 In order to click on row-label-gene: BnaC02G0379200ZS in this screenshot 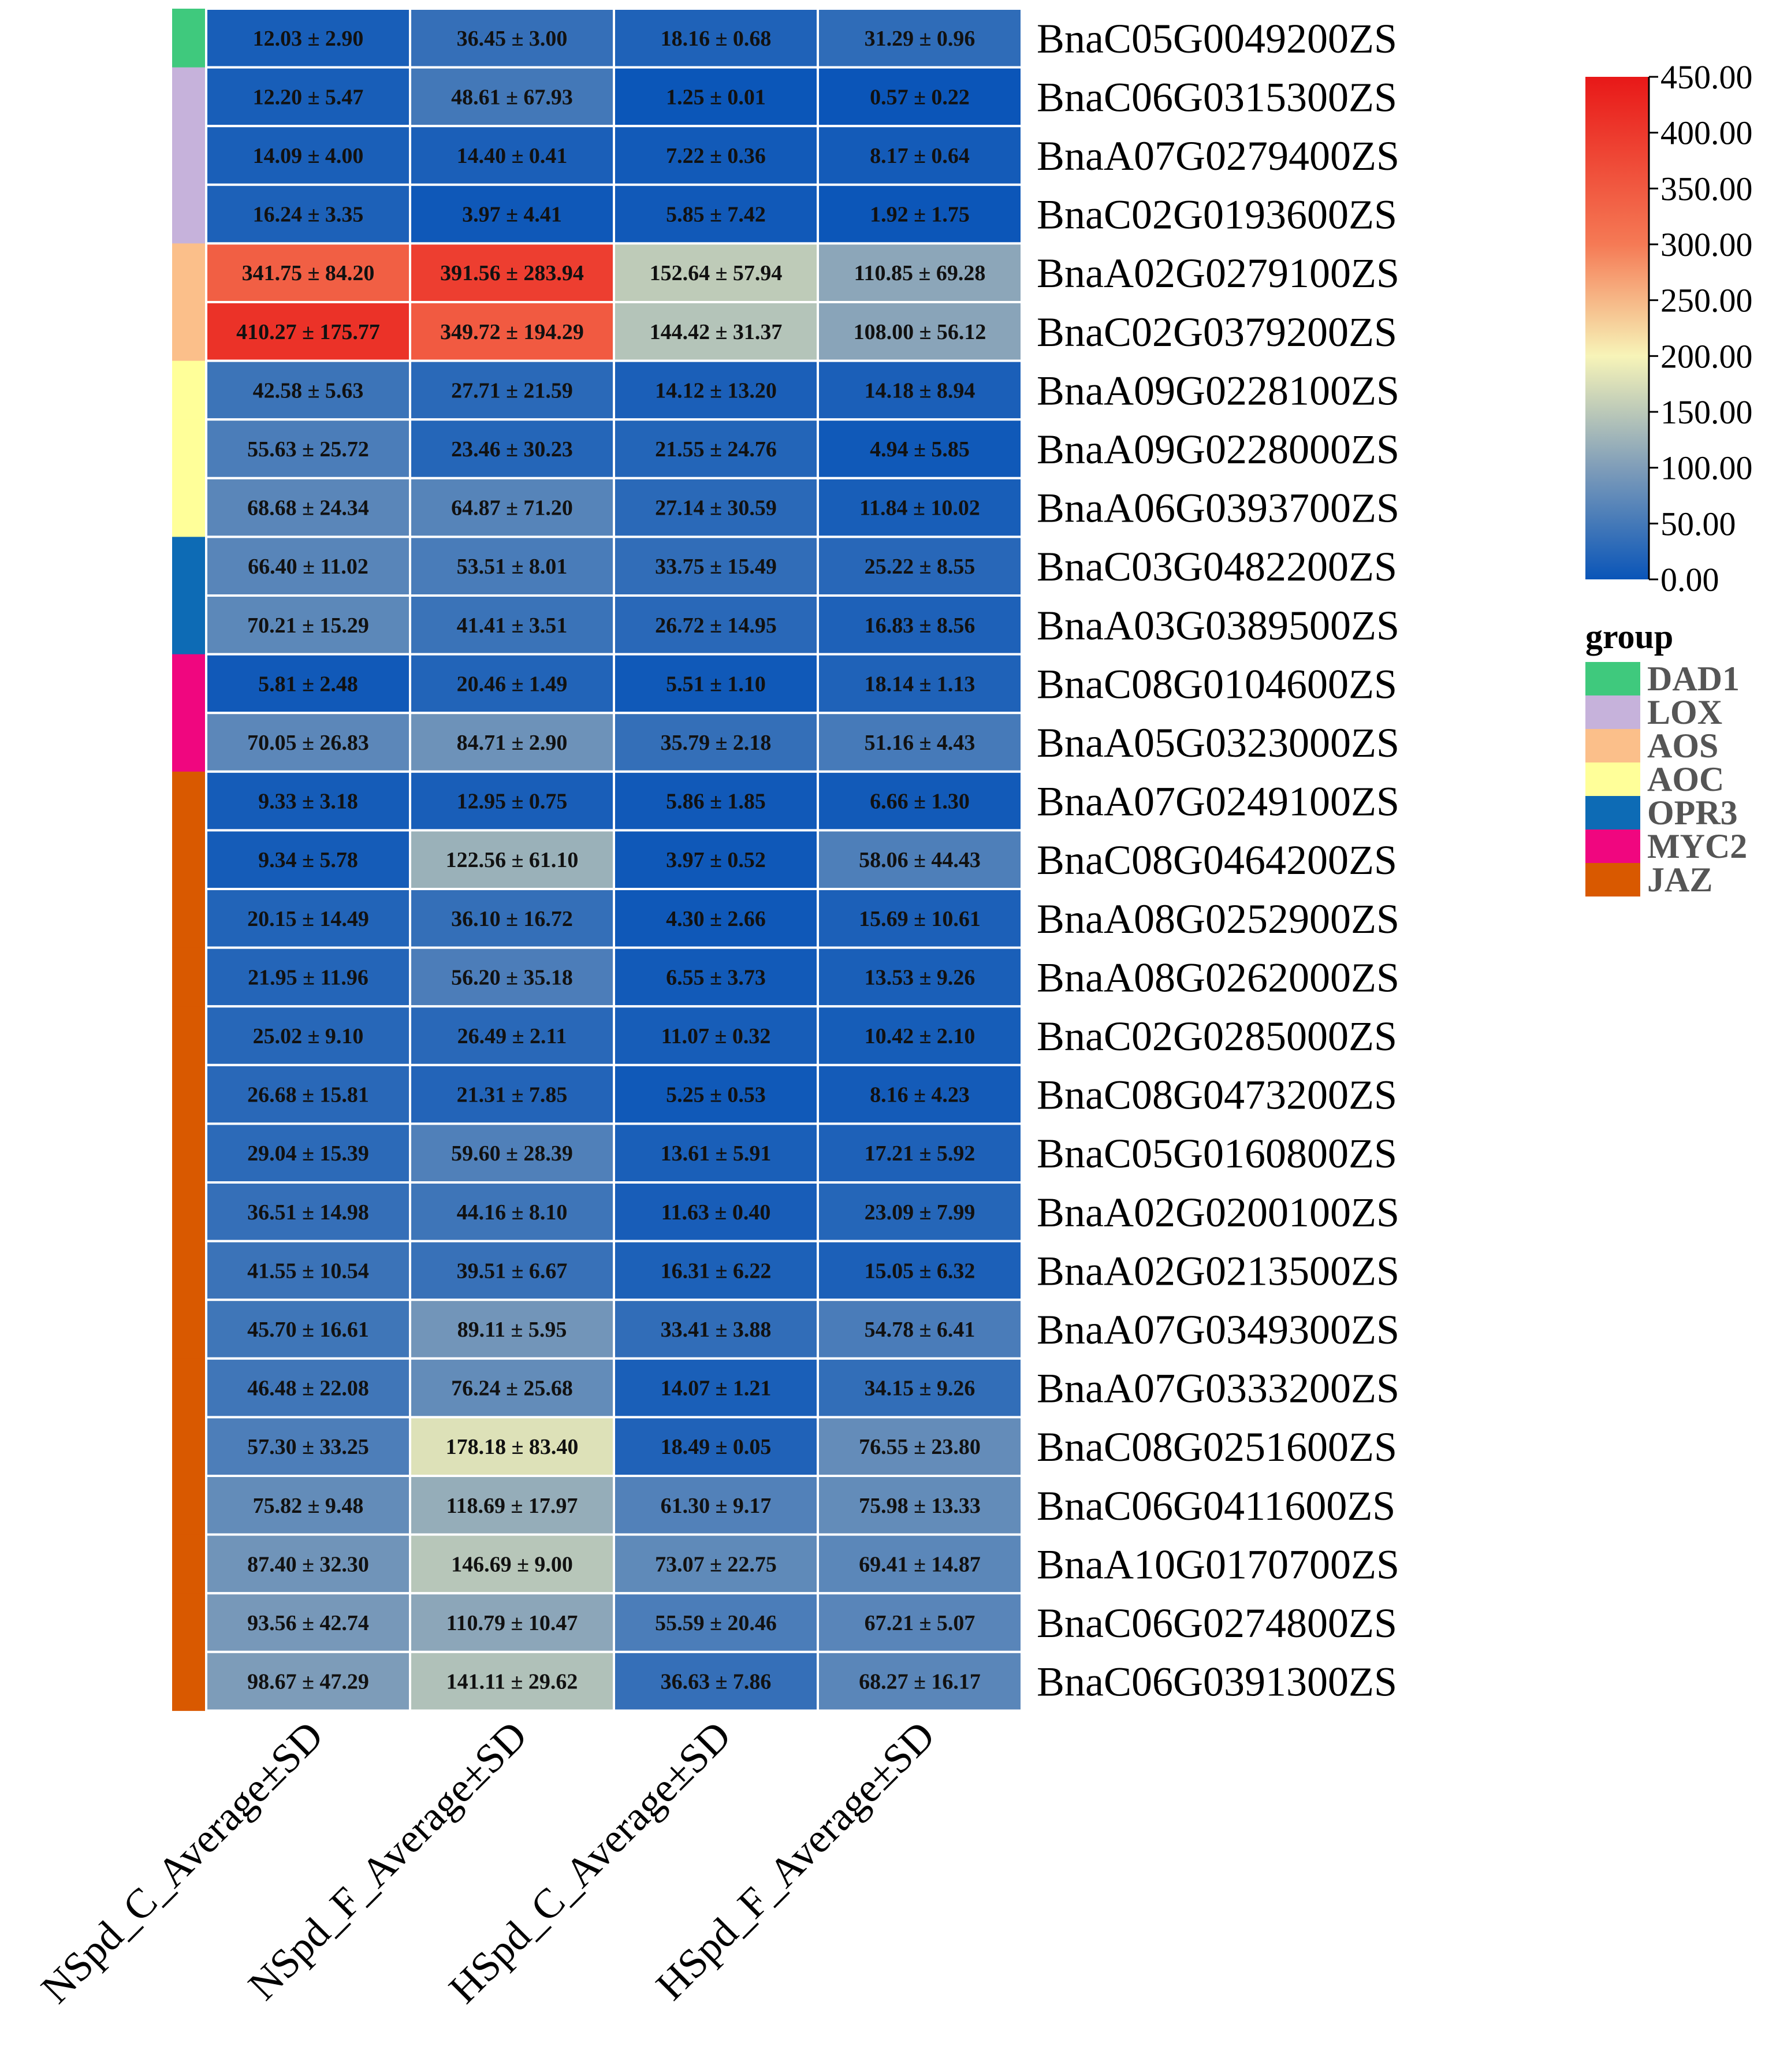, I will do `click(1217, 332)`.